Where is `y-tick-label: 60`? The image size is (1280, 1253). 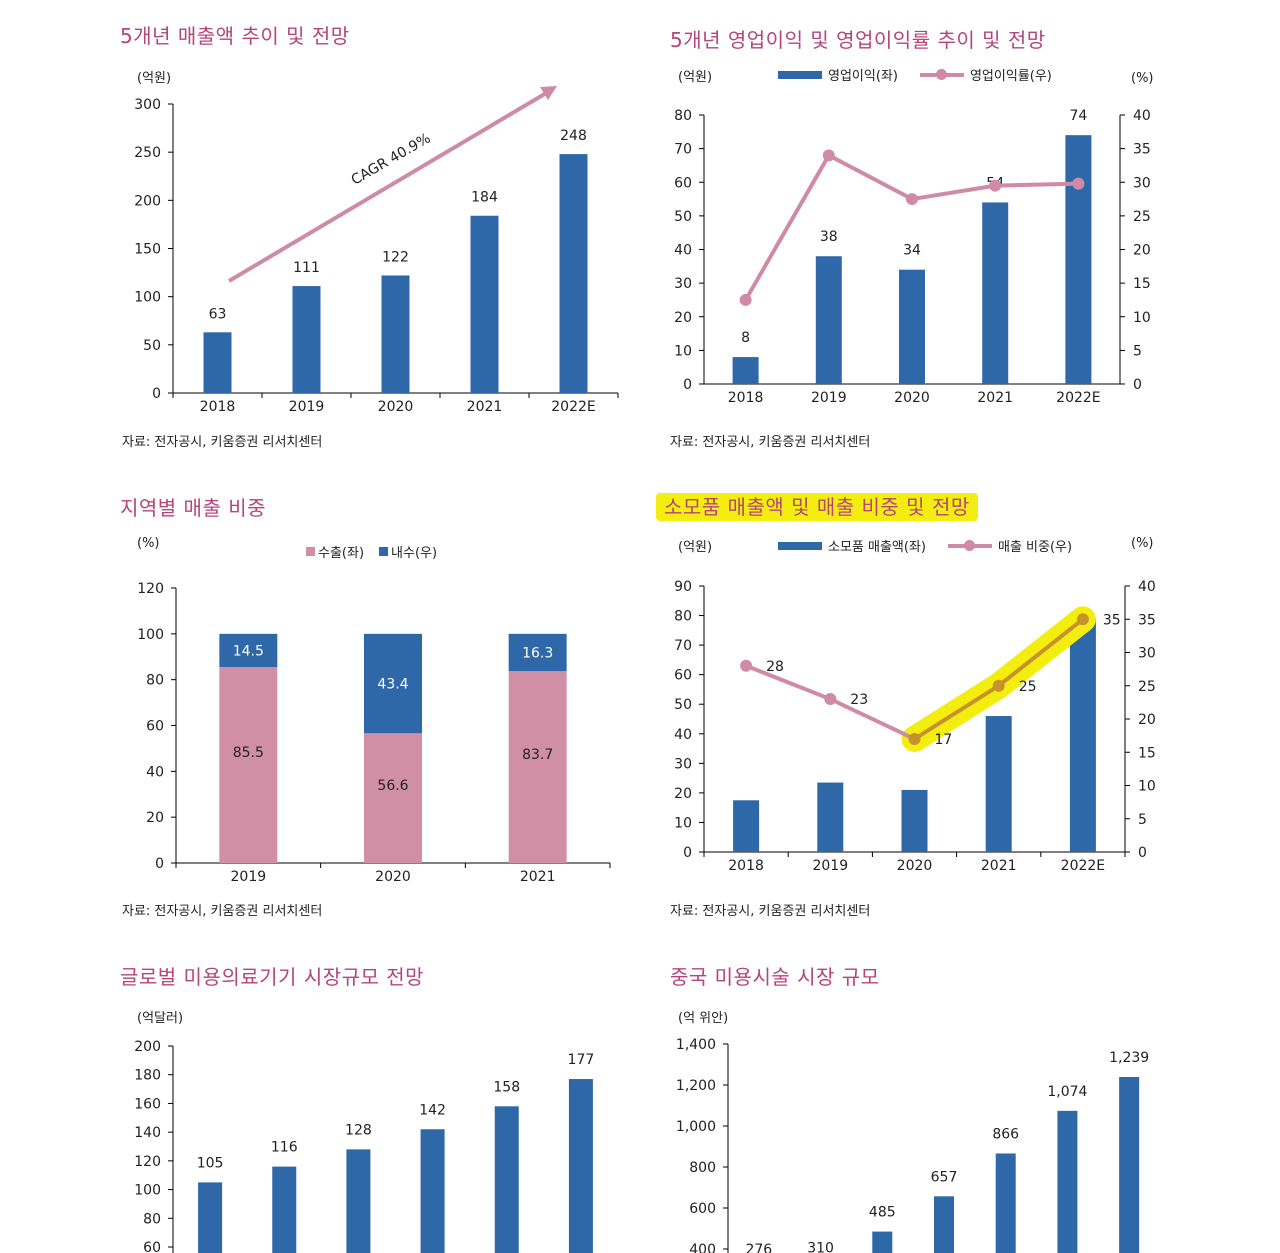
y-tick-label: 60 is located at coordinates (683, 183).